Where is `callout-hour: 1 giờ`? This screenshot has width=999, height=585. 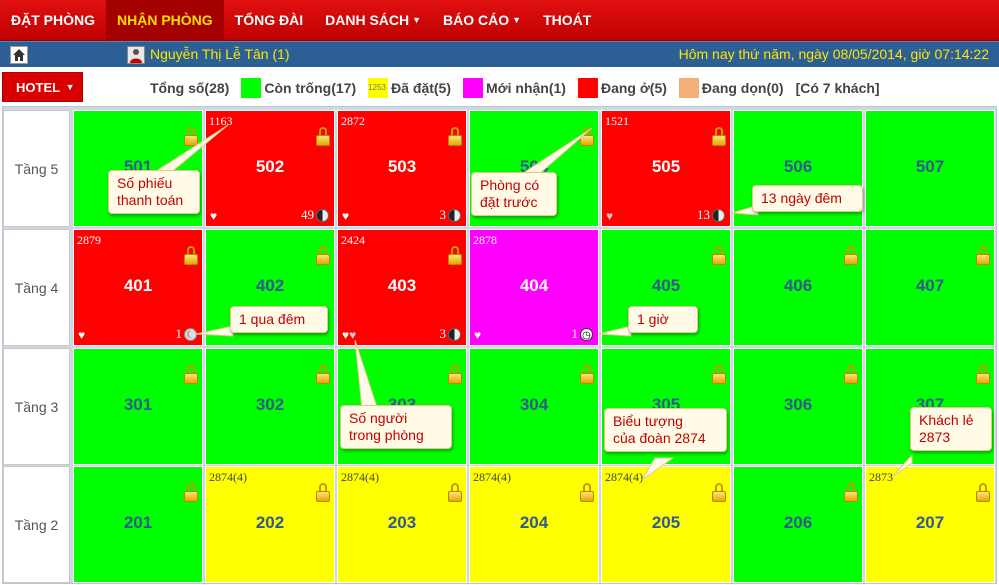 callout-hour: 1 giờ is located at coordinates (663, 319).